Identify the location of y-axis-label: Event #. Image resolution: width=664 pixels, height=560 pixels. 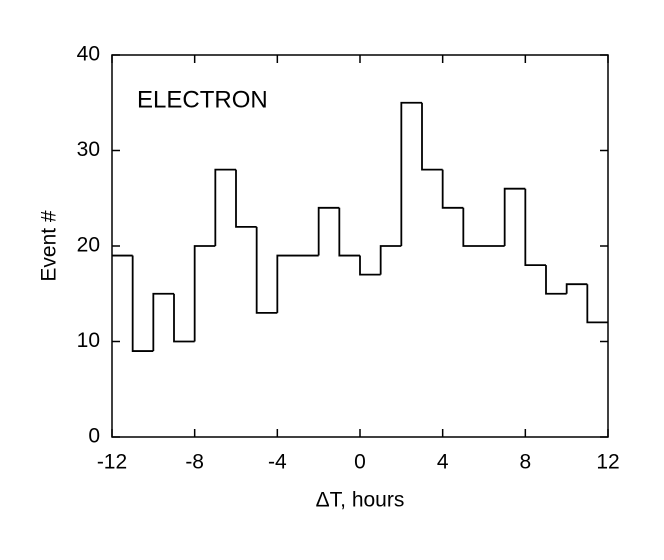
(49, 246).